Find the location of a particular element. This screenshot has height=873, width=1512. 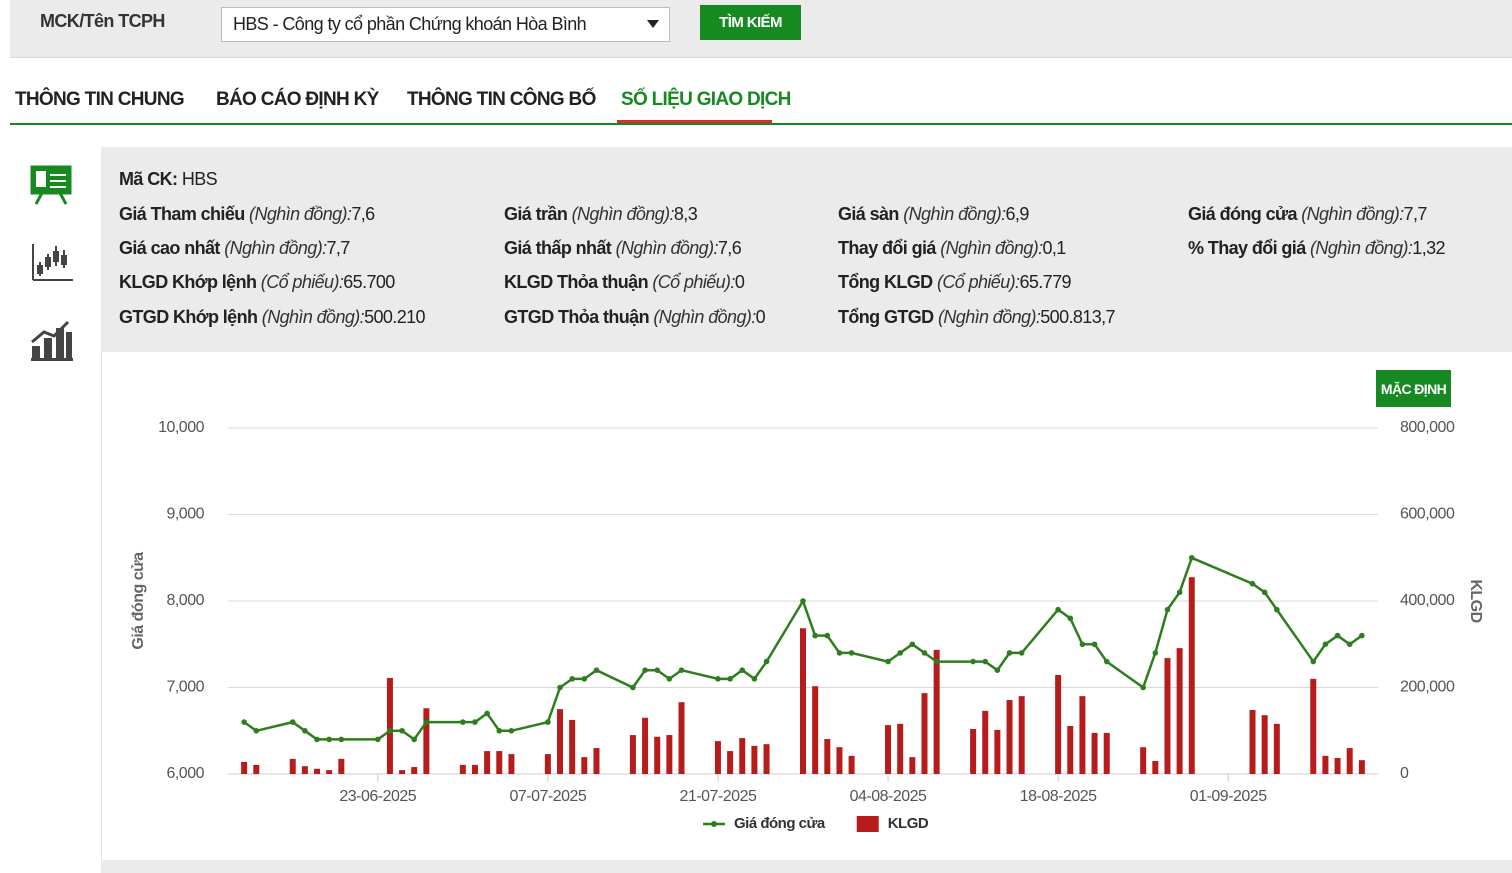

tab: THÔNG TIN CÔNG BỐ is located at coordinates (501, 99).